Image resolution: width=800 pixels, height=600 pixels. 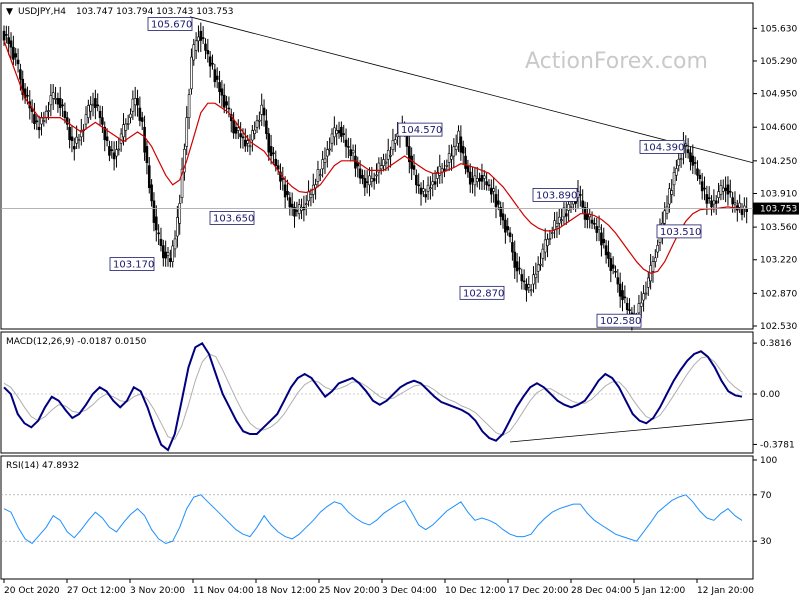 I want to click on current-price-label: 103.753, so click(x=778, y=210).